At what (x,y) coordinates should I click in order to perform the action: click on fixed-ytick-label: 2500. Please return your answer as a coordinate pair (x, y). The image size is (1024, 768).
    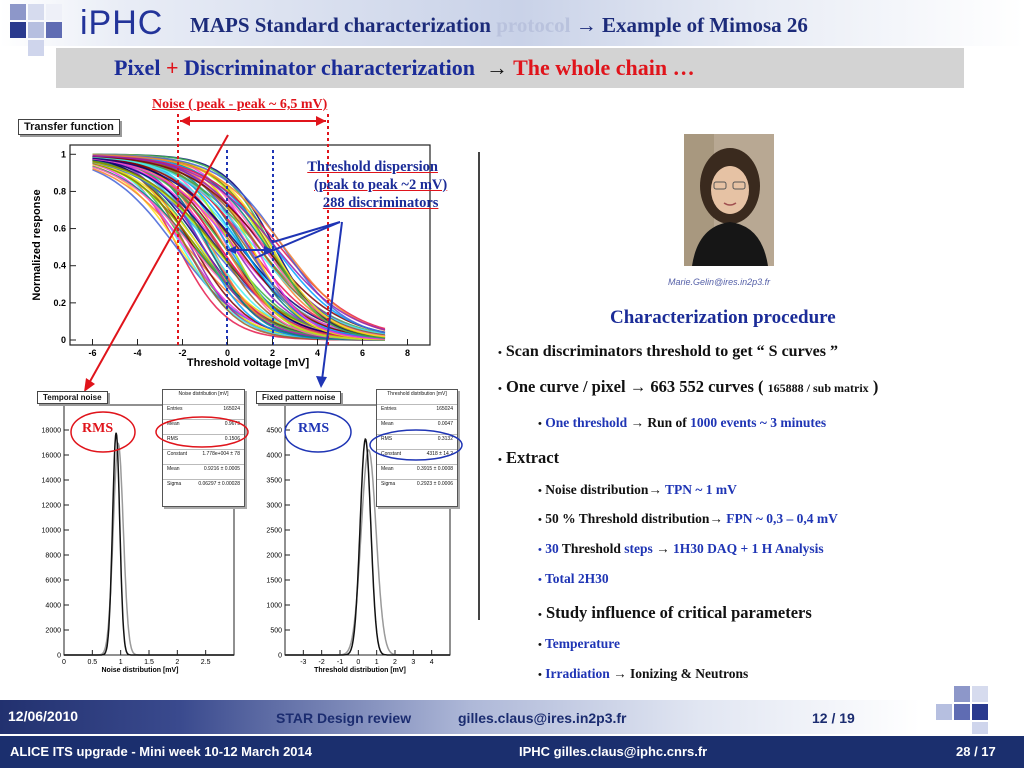
    Looking at the image, I should click on (274, 531).